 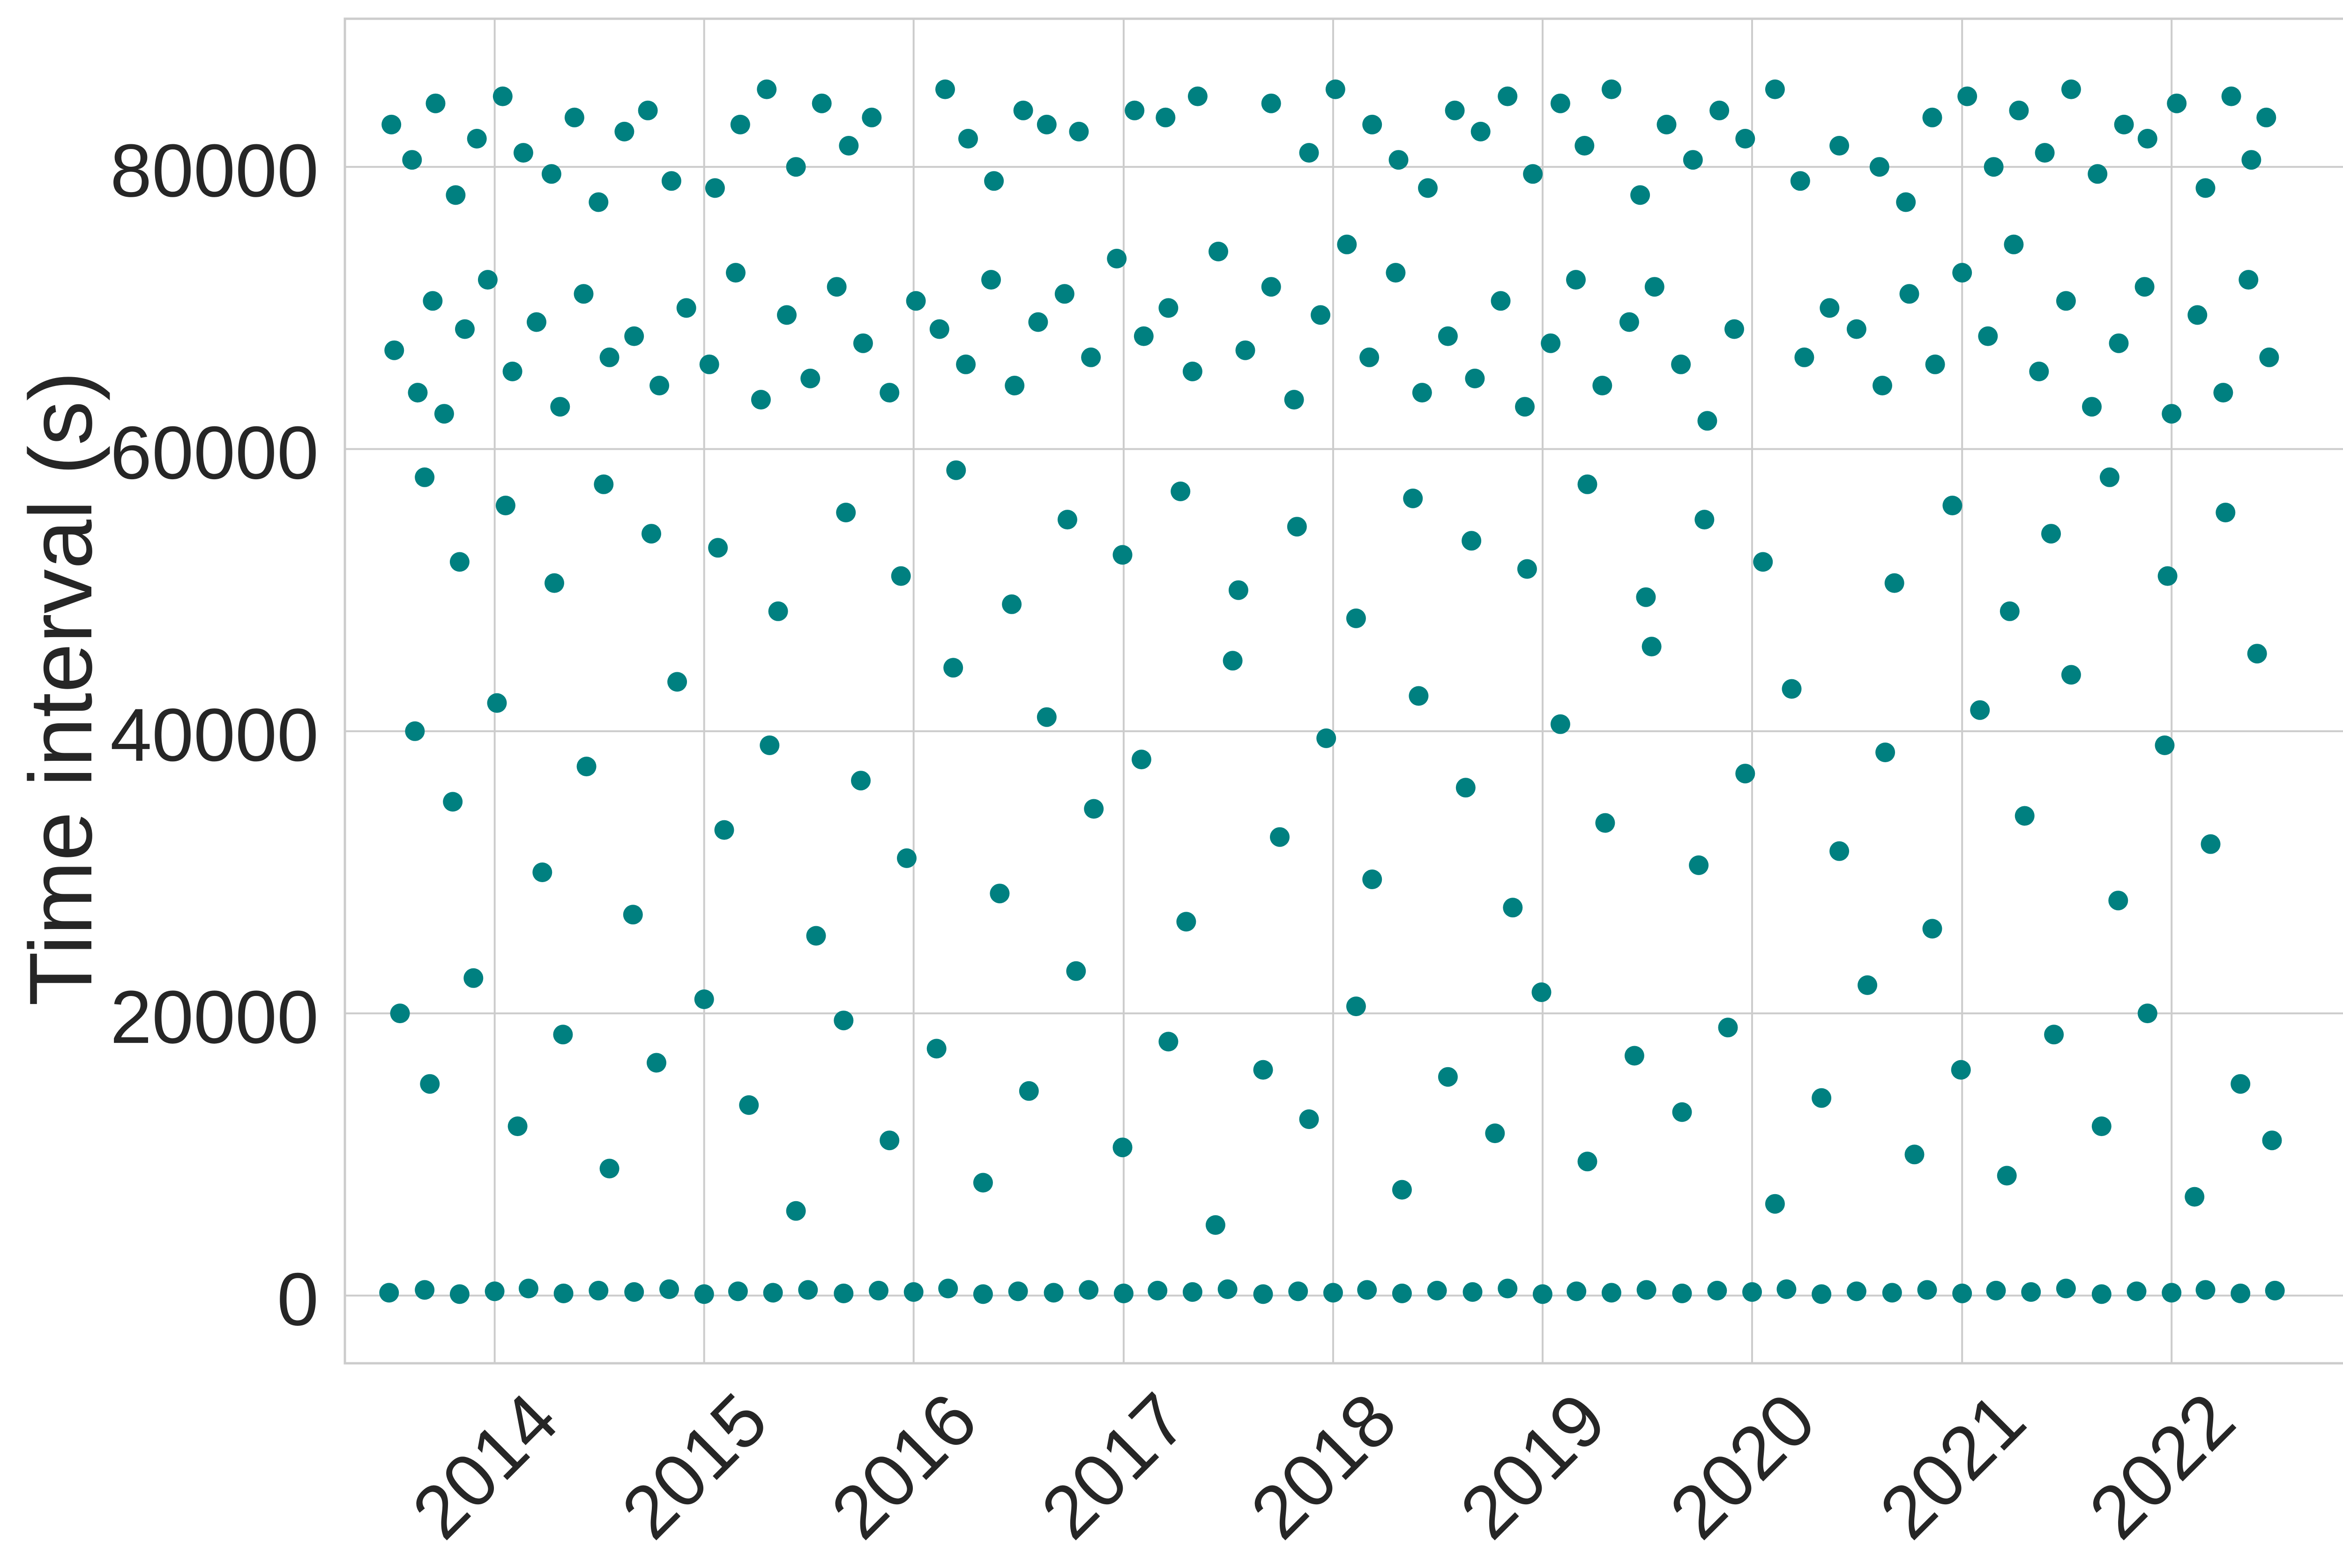 What do you see at coordinates (214, 1017) in the screenshot?
I see `y-tick-label: 20000` at bounding box center [214, 1017].